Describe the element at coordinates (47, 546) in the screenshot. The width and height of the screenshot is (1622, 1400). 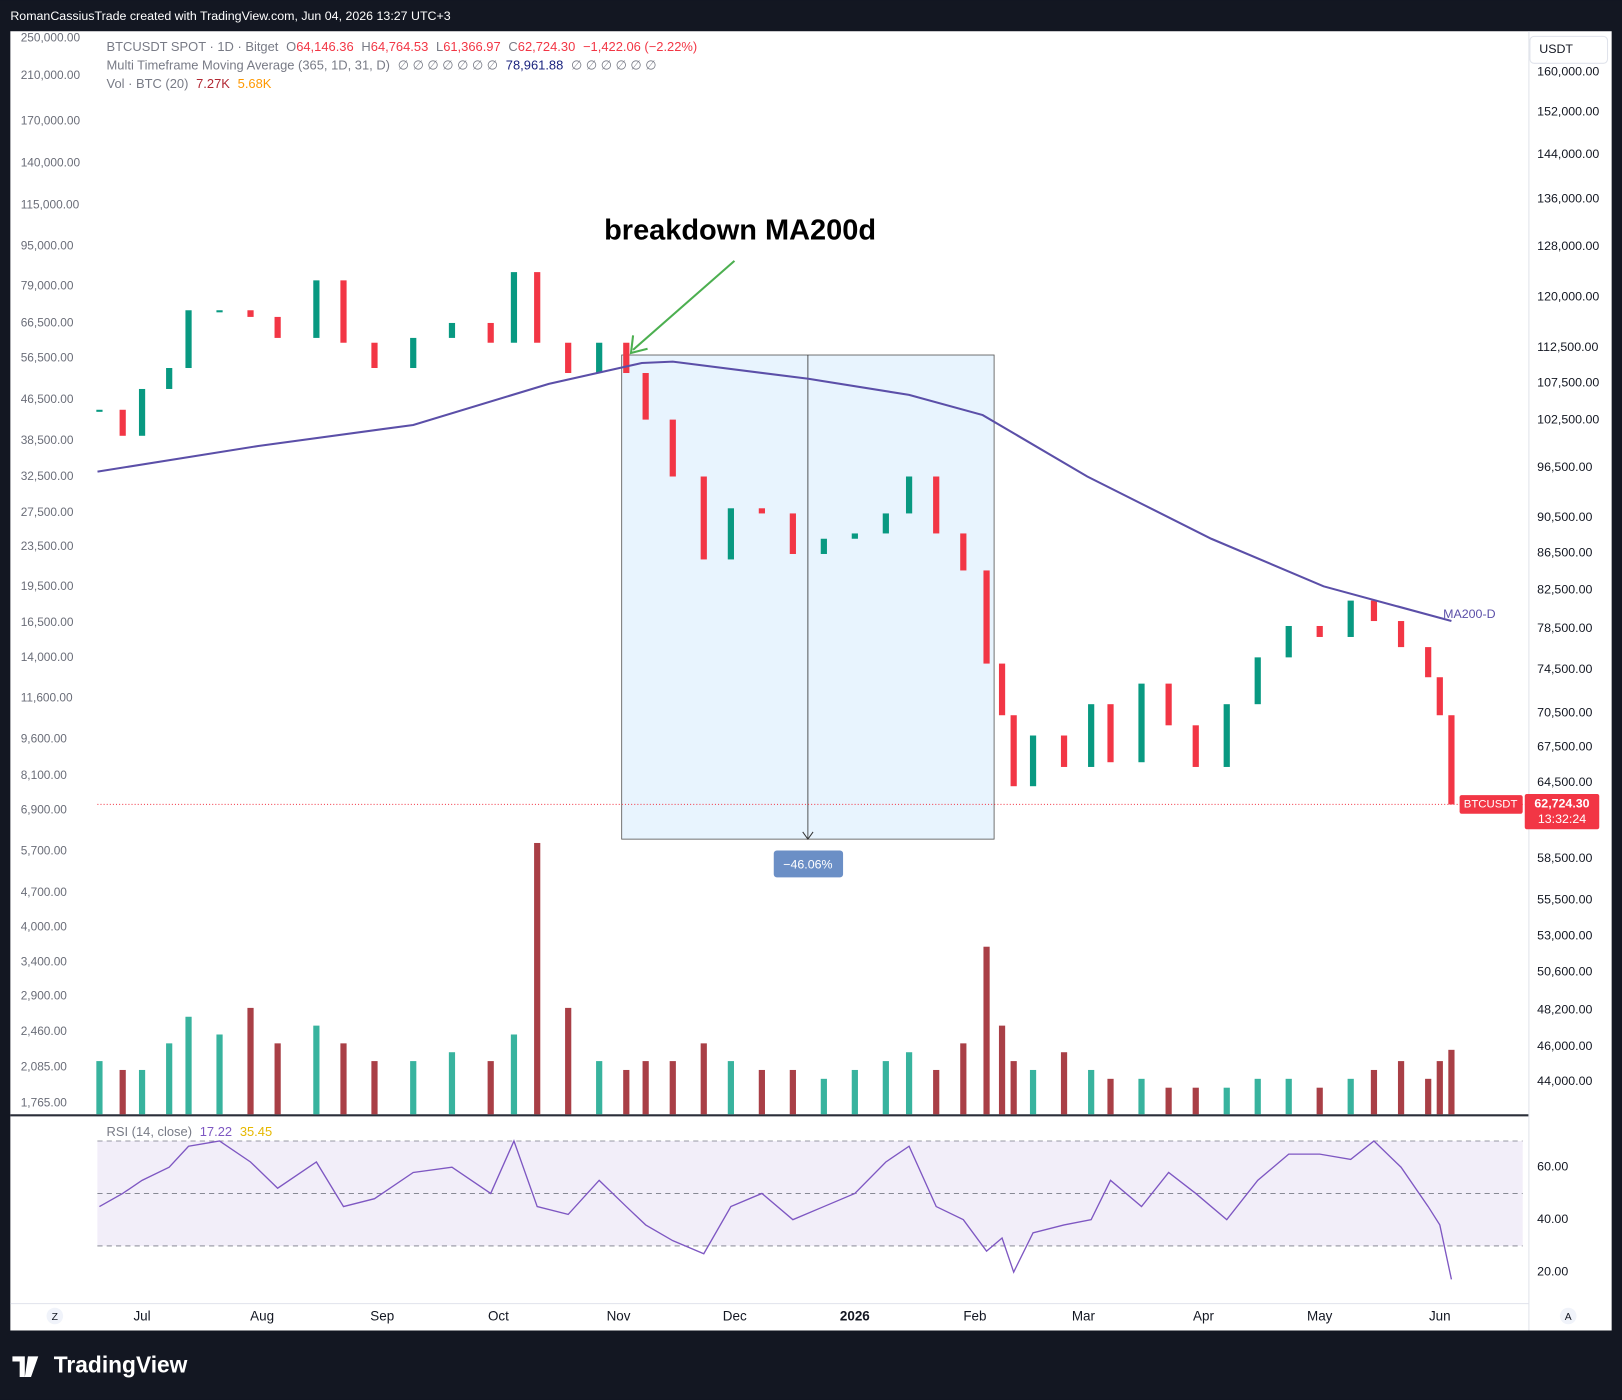
I see `y2-tick-label: 23,500.00` at that location.